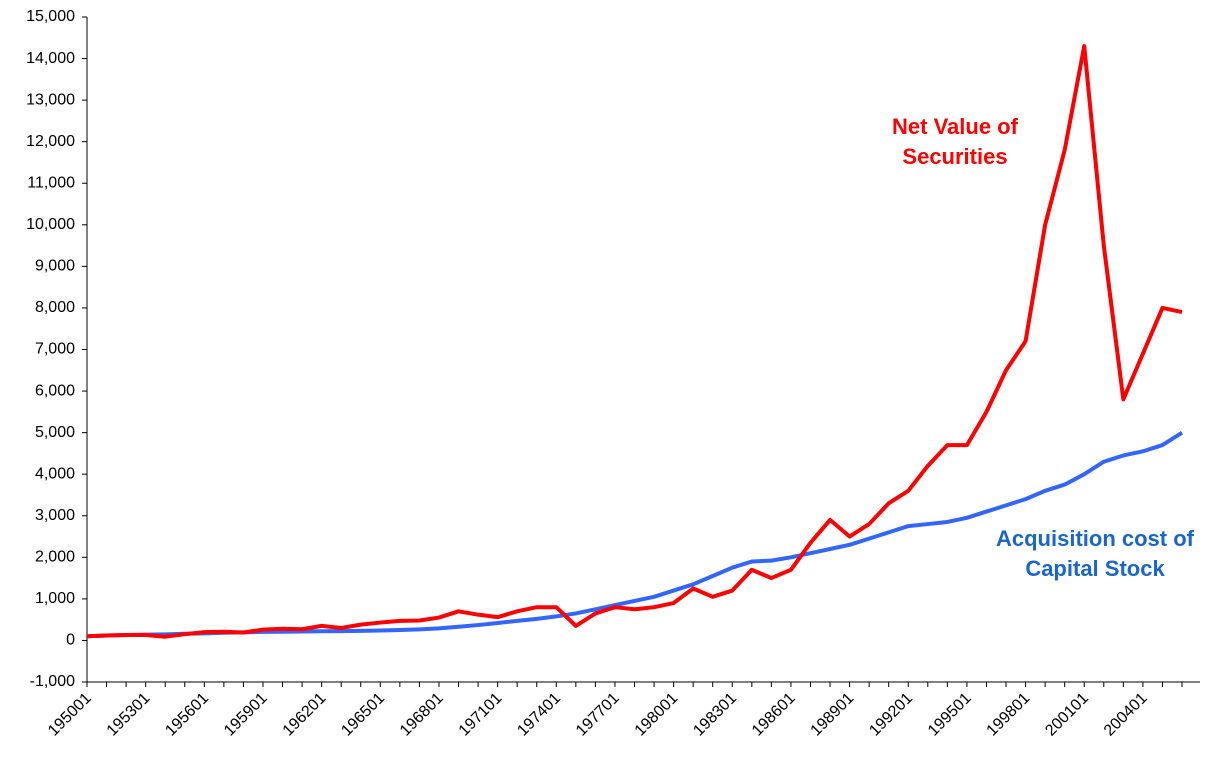 The width and height of the screenshot is (1227, 774). What do you see at coordinates (55, 473) in the screenshot?
I see `y-tick-label: 4,000` at bounding box center [55, 473].